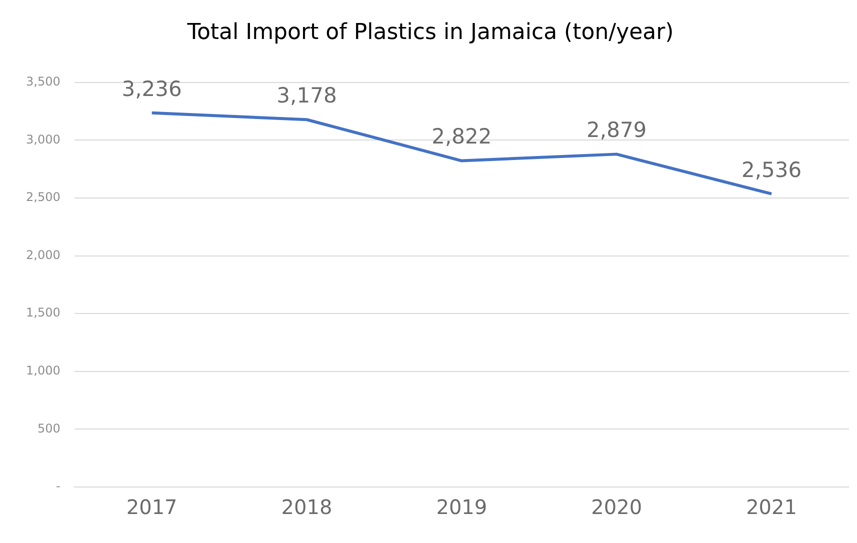 The width and height of the screenshot is (857, 543). What do you see at coordinates (43, 197) in the screenshot?
I see `y-tick-label: 2,500` at bounding box center [43, 197].